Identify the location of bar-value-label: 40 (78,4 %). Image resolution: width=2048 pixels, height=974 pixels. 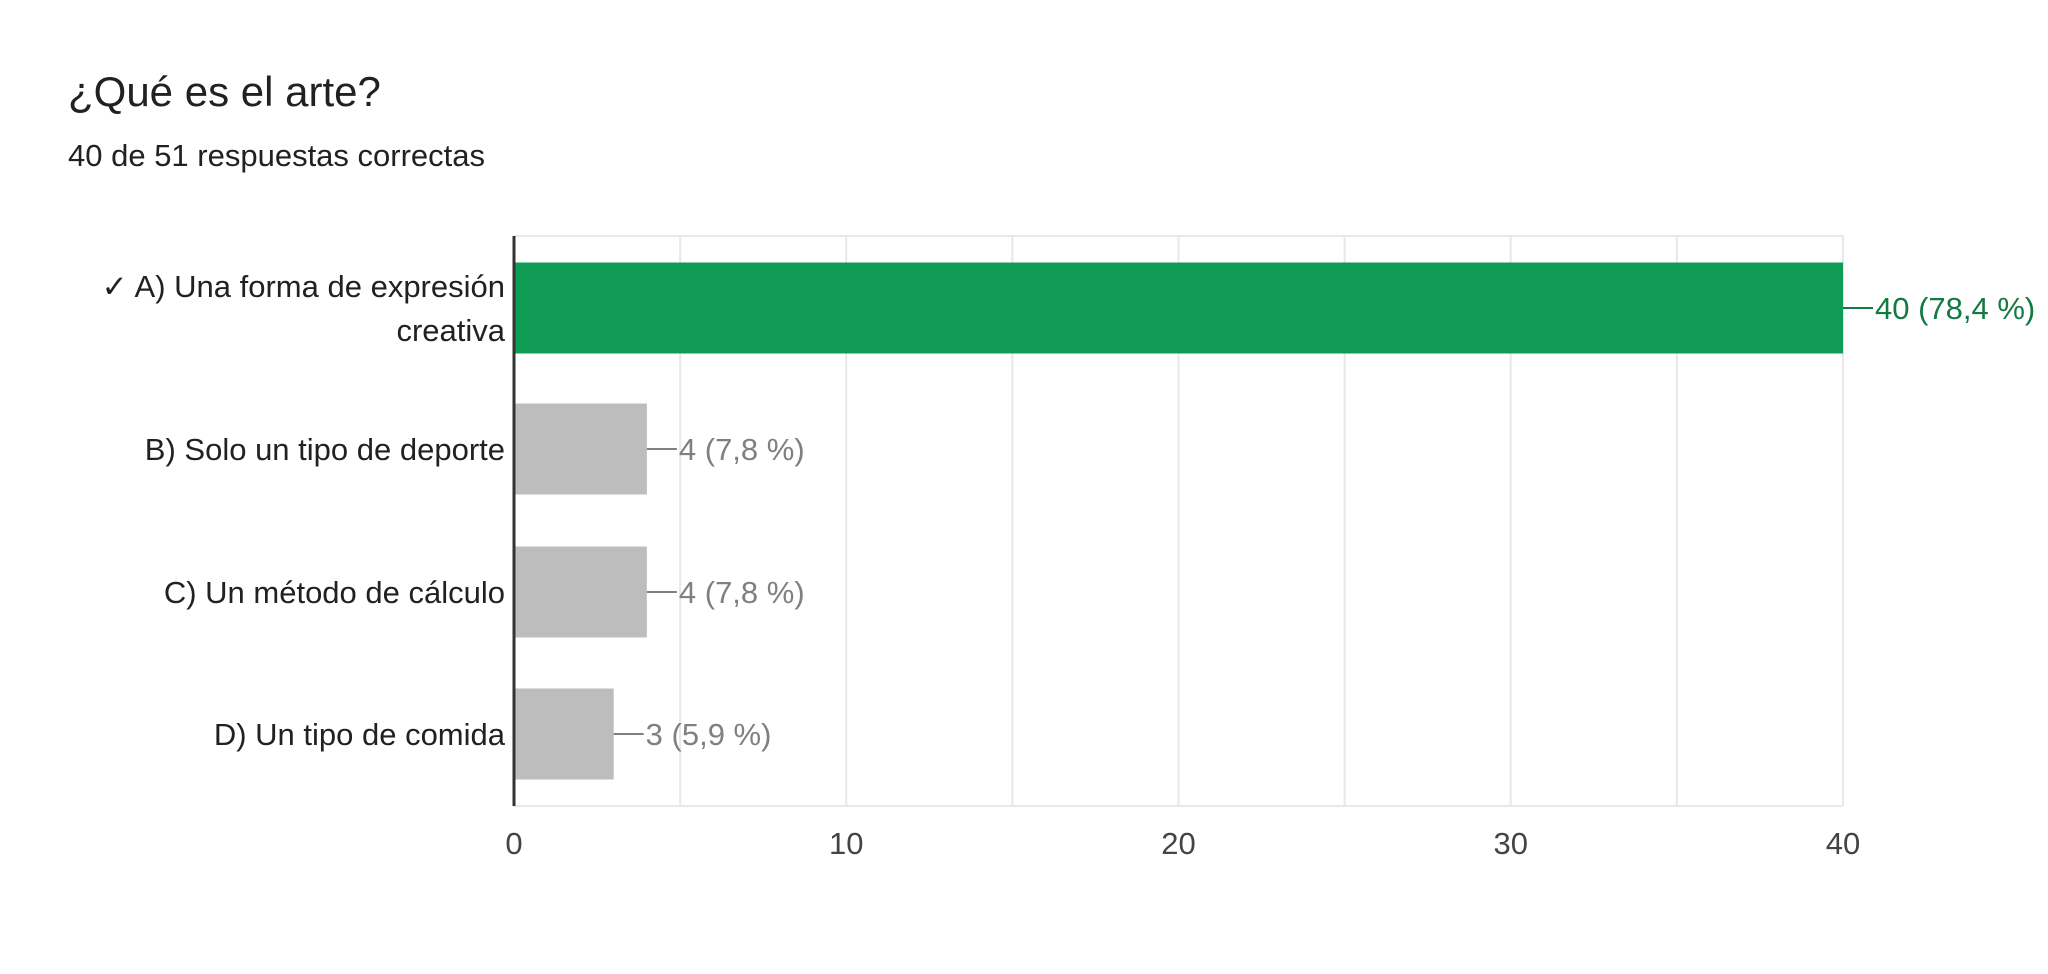
(1955, 308).